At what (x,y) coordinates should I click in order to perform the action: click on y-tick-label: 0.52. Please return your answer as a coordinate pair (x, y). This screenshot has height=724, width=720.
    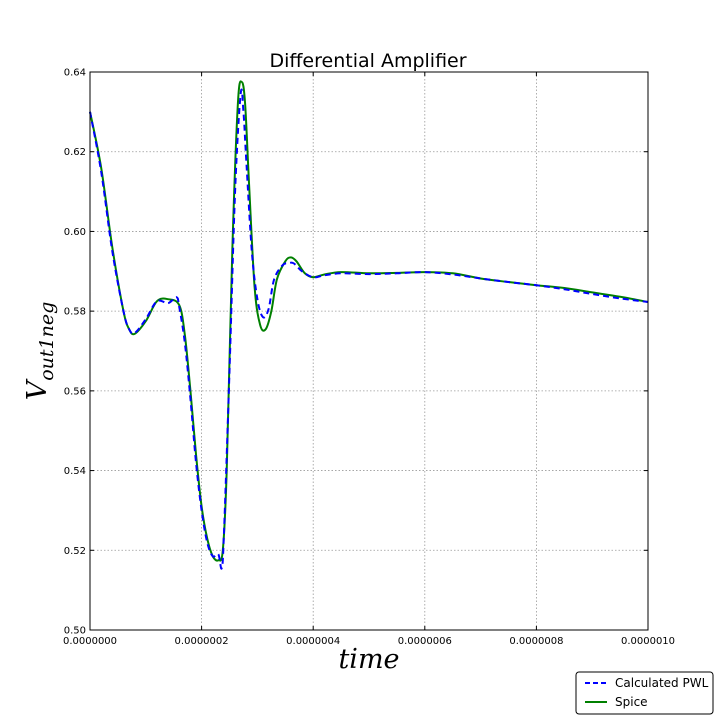
    Looking at the image, I should click on (75, 551).